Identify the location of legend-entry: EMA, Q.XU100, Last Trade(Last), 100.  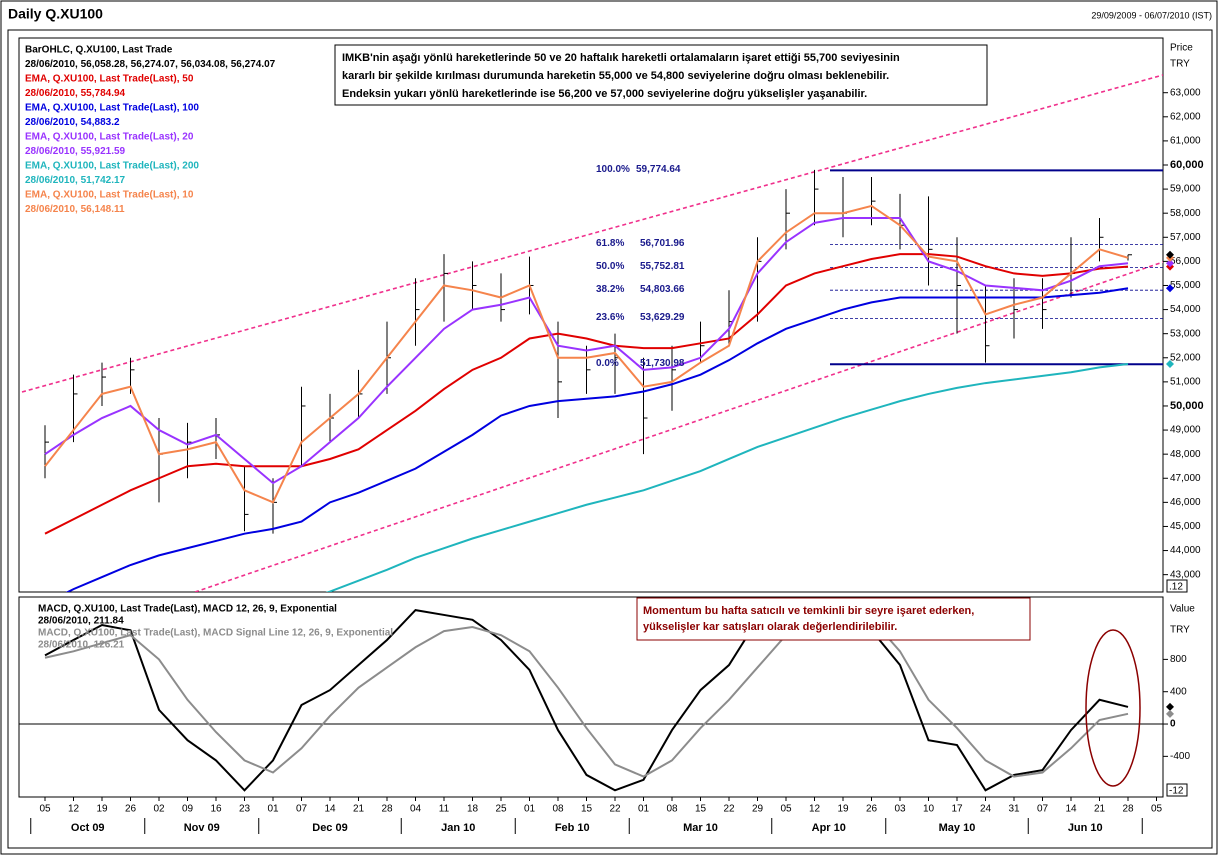
(112, 108).